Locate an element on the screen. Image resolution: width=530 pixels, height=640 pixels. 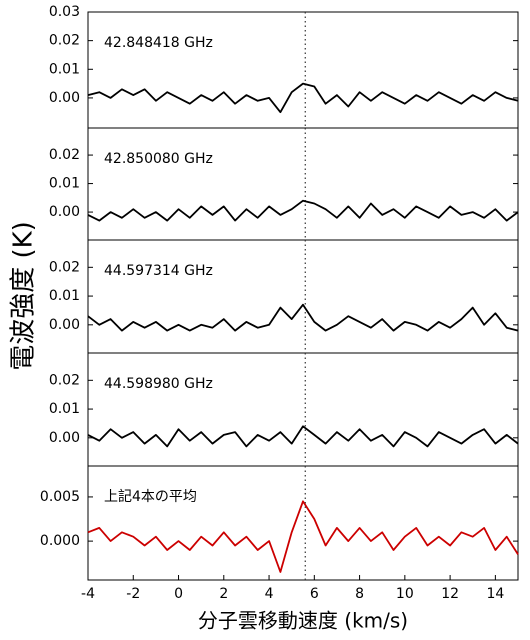
x-tick-label: 14 is located at coordinates (495, 594).